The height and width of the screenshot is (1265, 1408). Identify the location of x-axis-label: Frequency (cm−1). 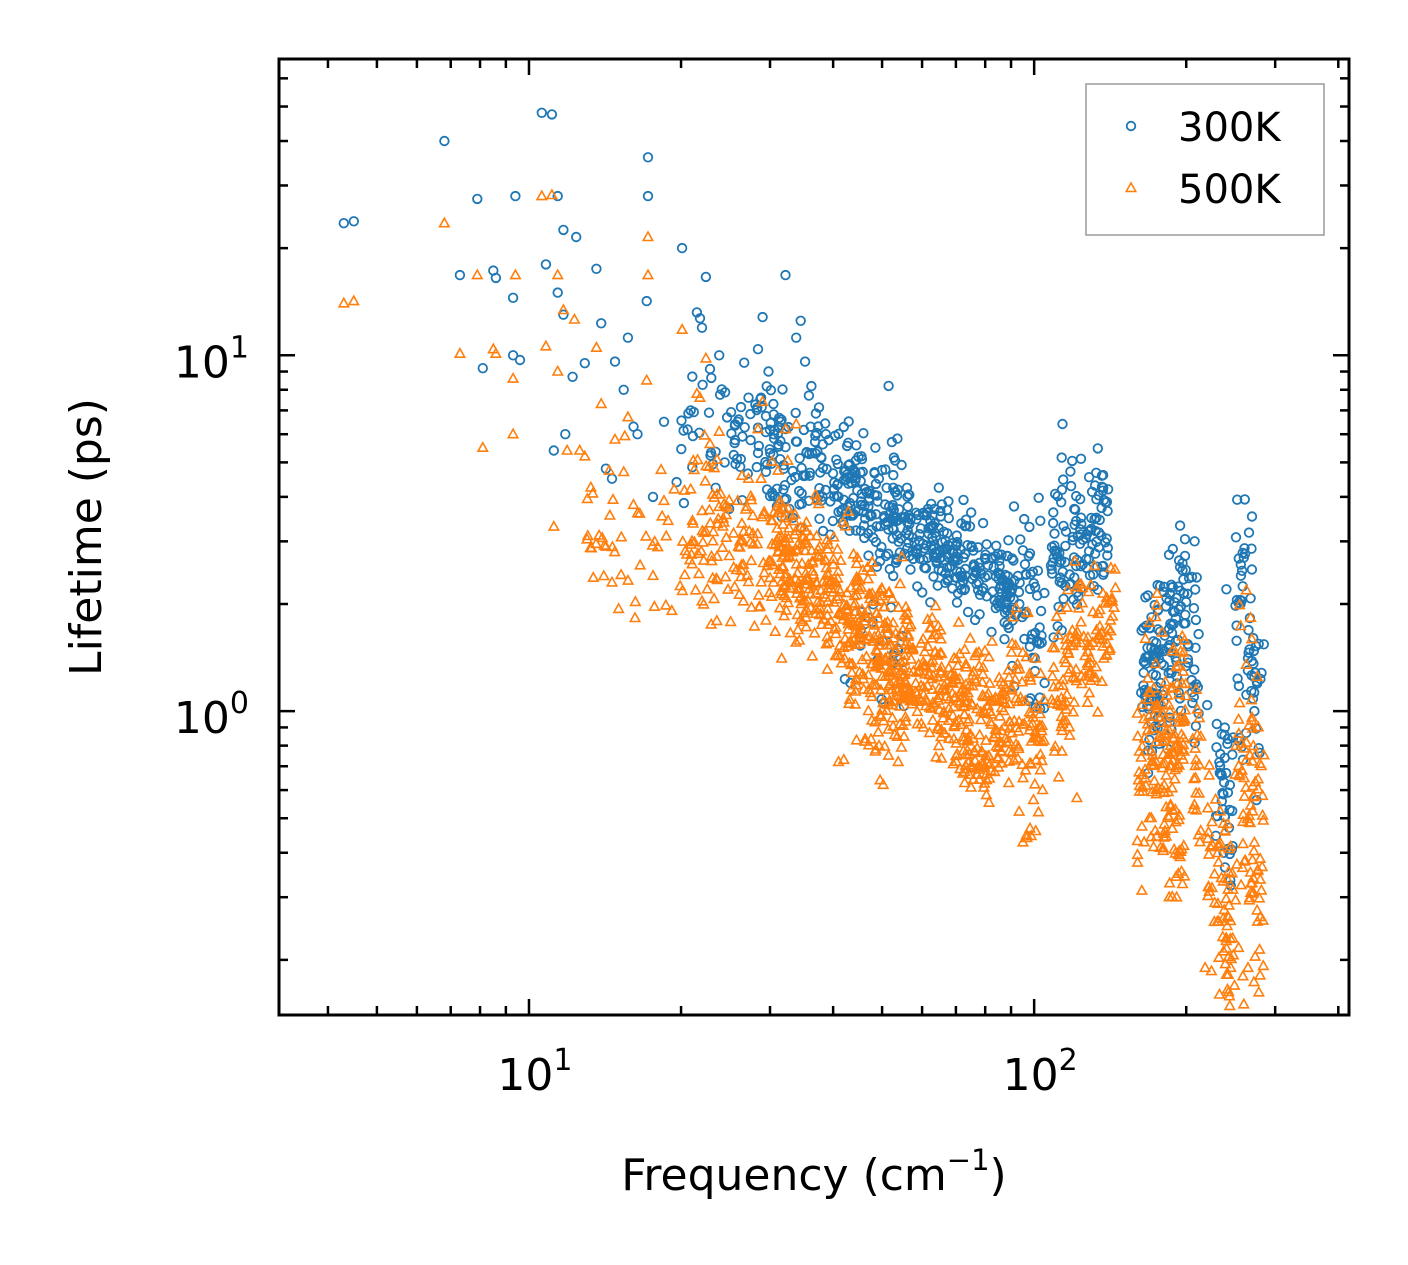
(813, 1172).